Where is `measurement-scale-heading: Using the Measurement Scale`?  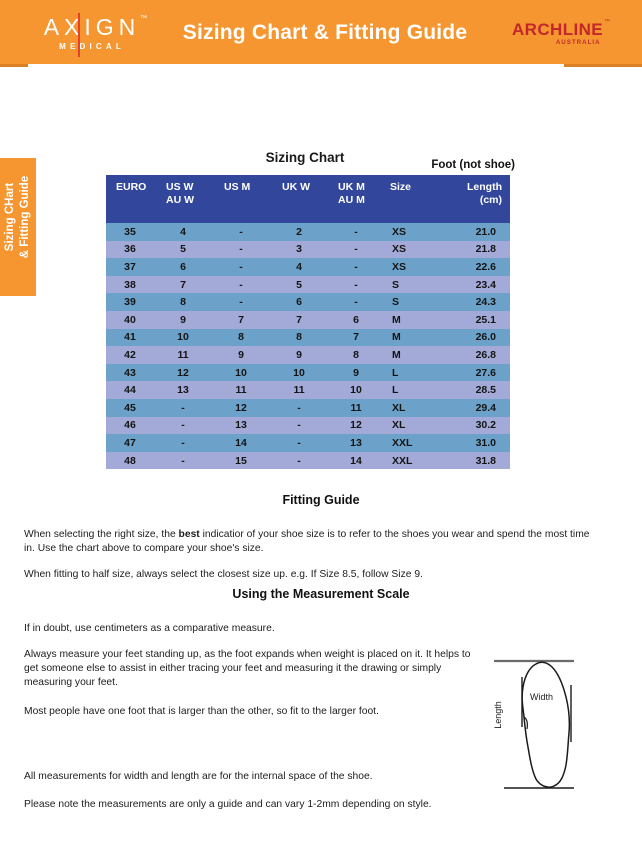
measurement-scale-heading: Using the Measurement Scale is located at coordinates (321, 594).